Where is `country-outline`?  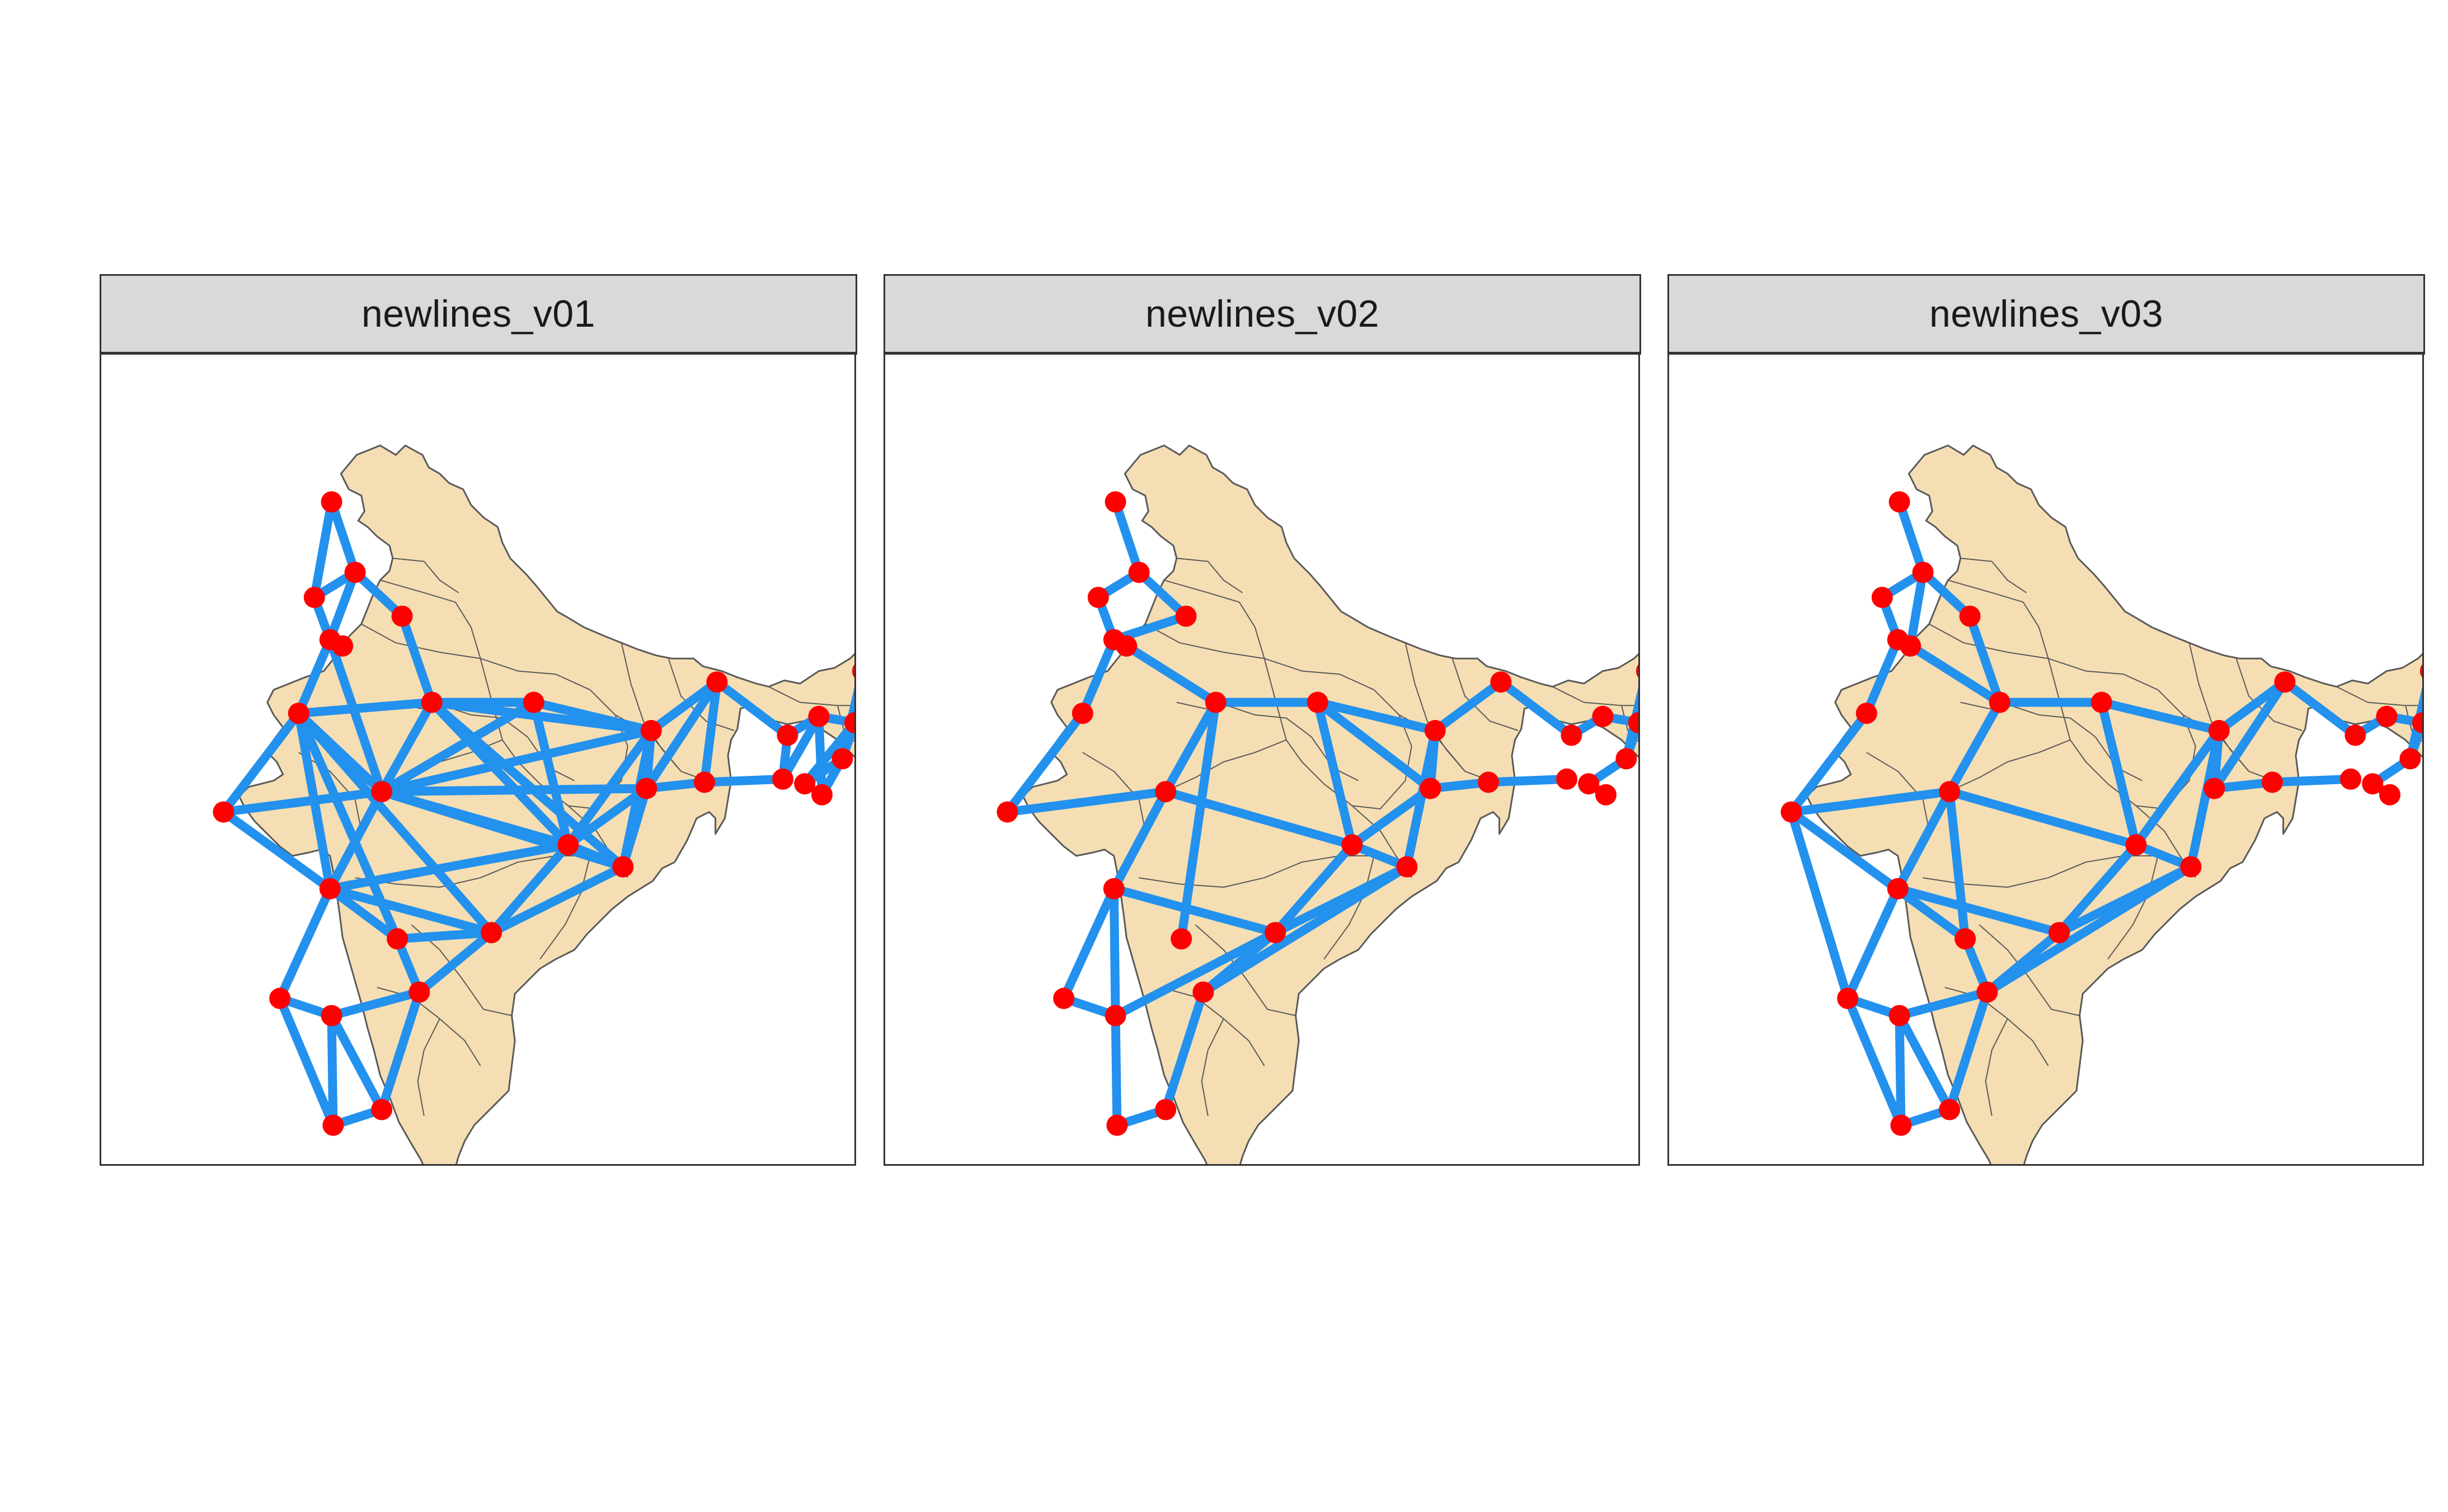
country-outline is located at coordinates (2114, 804).